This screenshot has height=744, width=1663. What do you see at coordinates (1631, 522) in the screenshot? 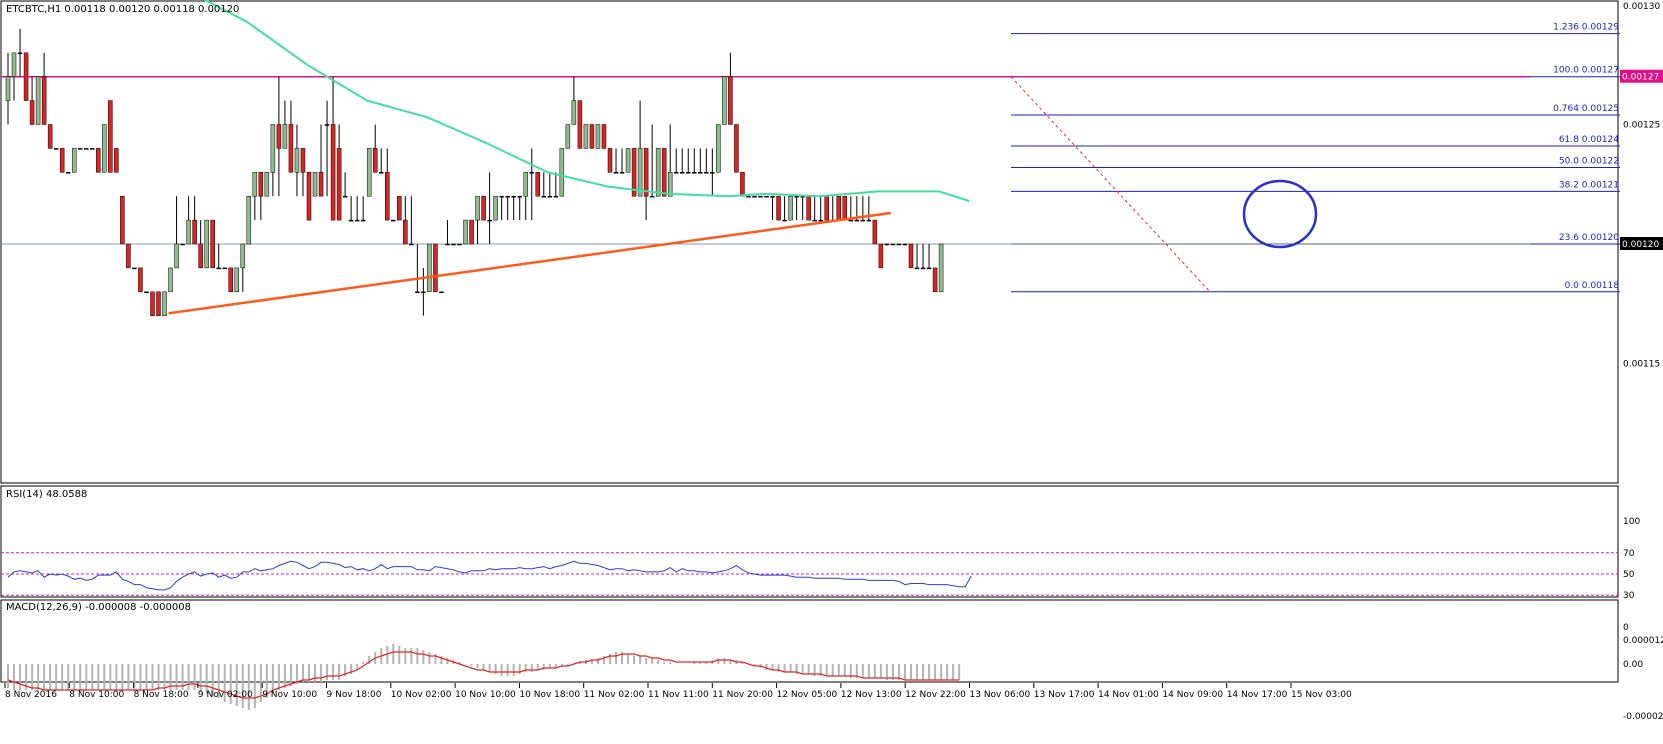
I see `rsi-axis-label: 100` at bounding box center [1631, 522].